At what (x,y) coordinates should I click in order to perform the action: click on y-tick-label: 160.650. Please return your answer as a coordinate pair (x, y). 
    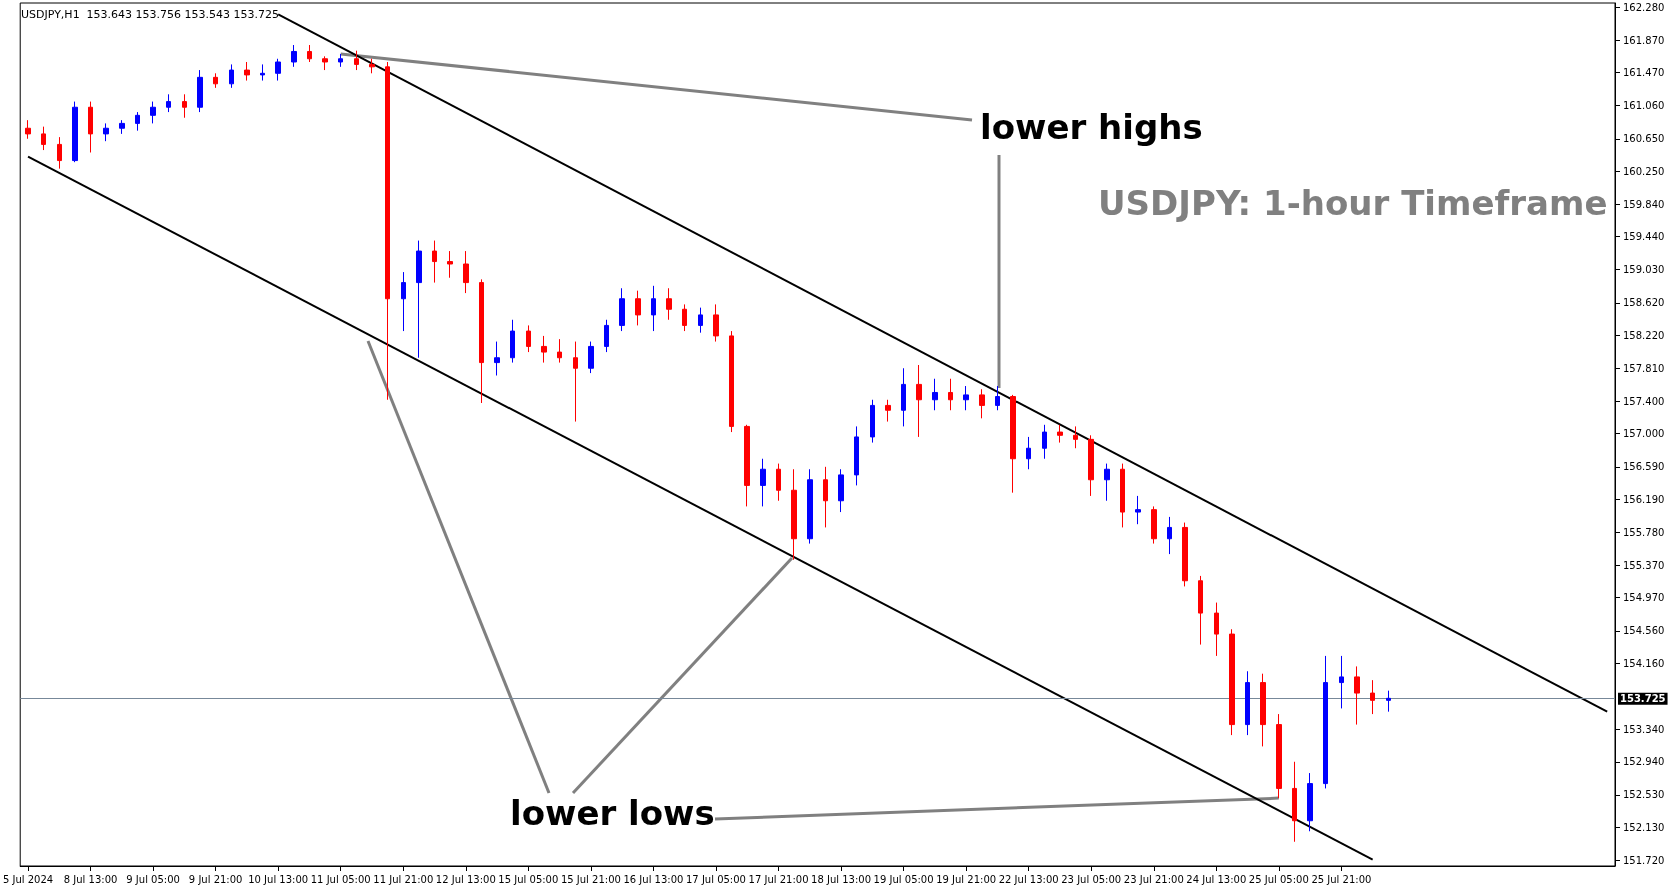
    Looking at the image, I should click on (1644, 139).